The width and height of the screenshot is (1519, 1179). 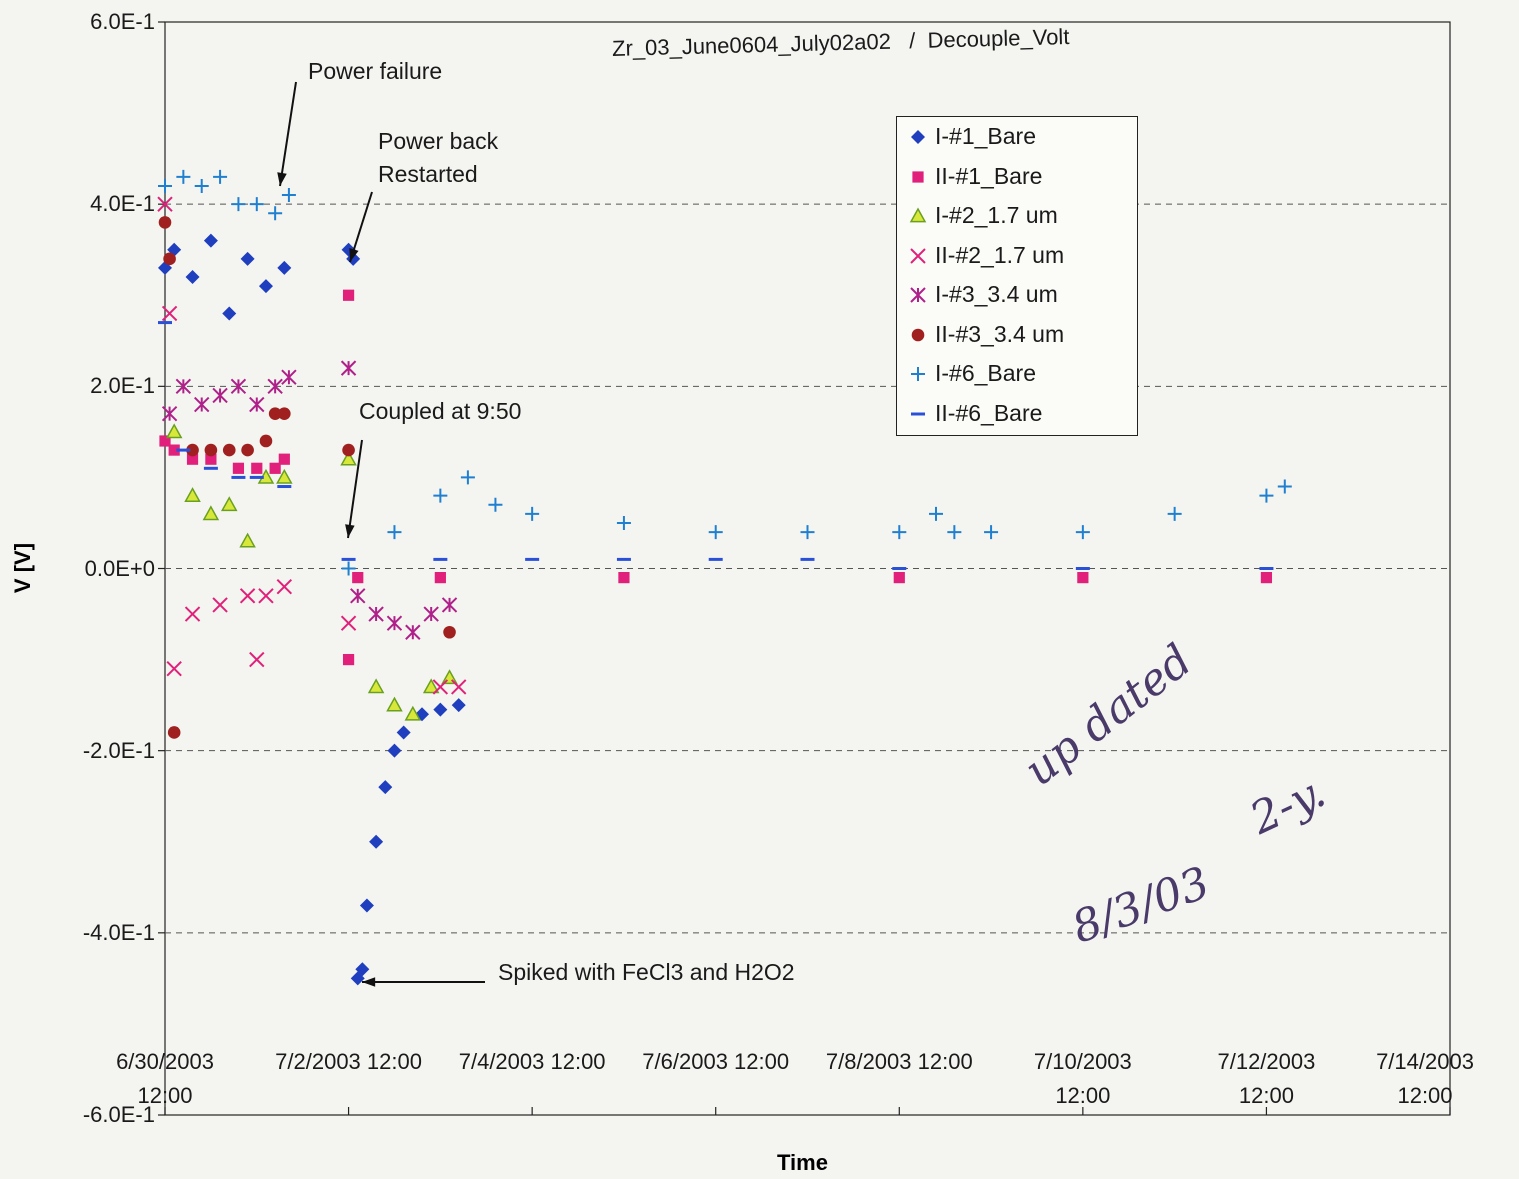 I want to click on legend-label: I-#6_Bare, so click(x=986, y=373).